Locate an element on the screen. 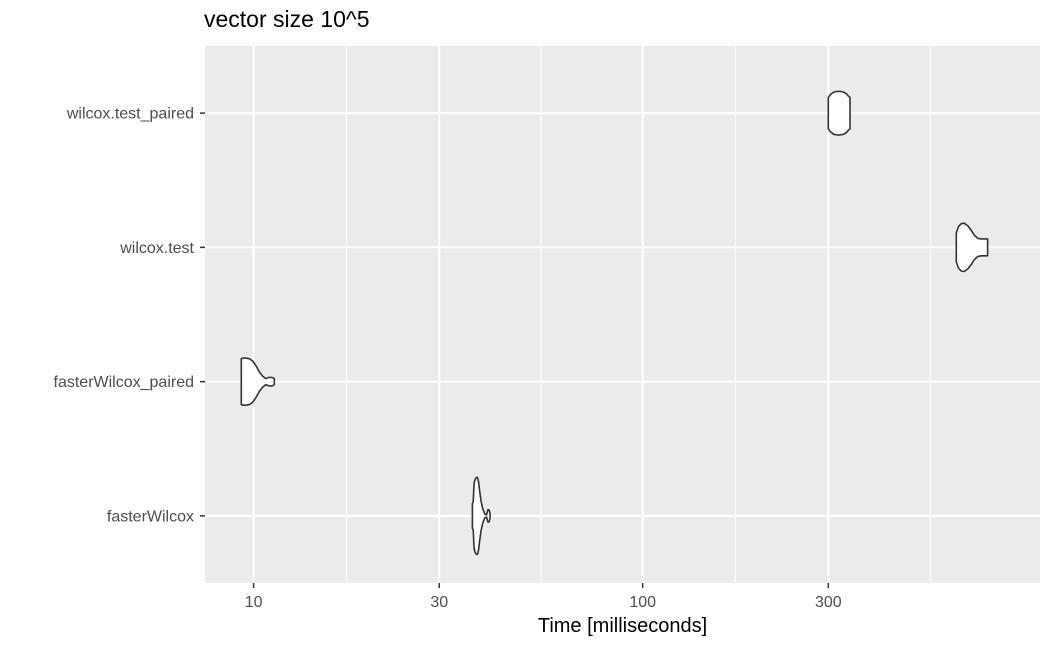 The image size is (1050, 648). x-tick-label: 30 is located at coordinates (439, 602).